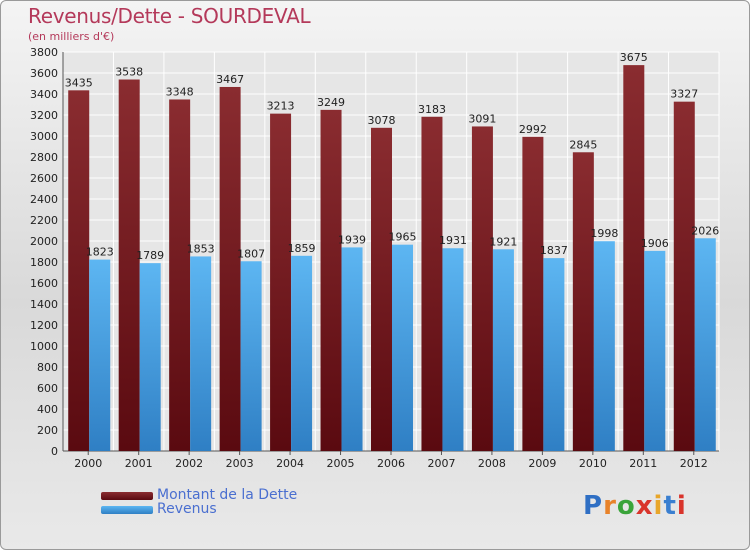 This screenshot has height=550, width=750. Describe the element at coordinates (655, 243) in the screenshot. I see `data-label: 1906` at that location.